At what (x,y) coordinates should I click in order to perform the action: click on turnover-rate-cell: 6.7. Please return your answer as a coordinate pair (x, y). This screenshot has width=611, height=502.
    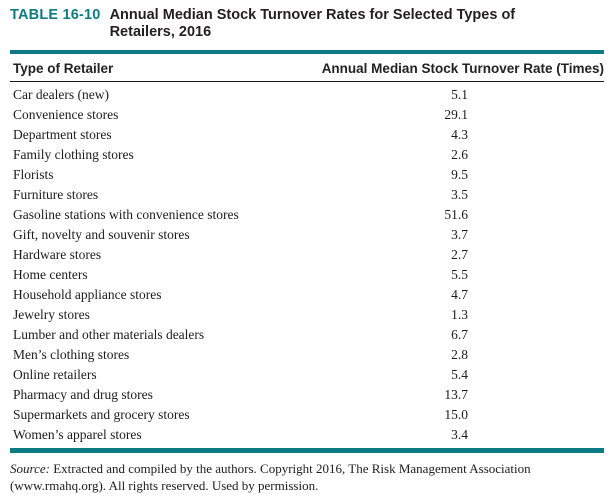
    Looking at the image, I should click on (459, 334).